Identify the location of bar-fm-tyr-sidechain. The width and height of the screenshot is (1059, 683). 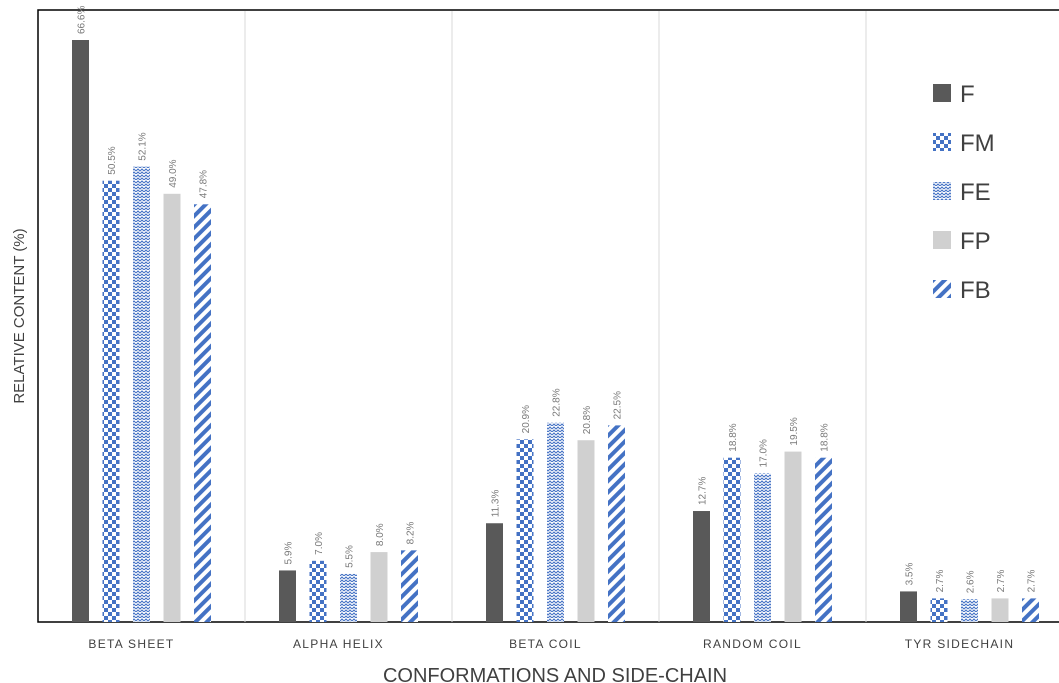
(939, 610).